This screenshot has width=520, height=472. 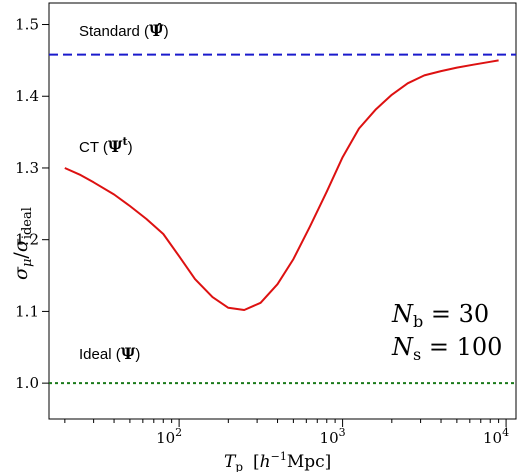 I want to click on x-tick-label: 10³, so click(x=333, y=436).